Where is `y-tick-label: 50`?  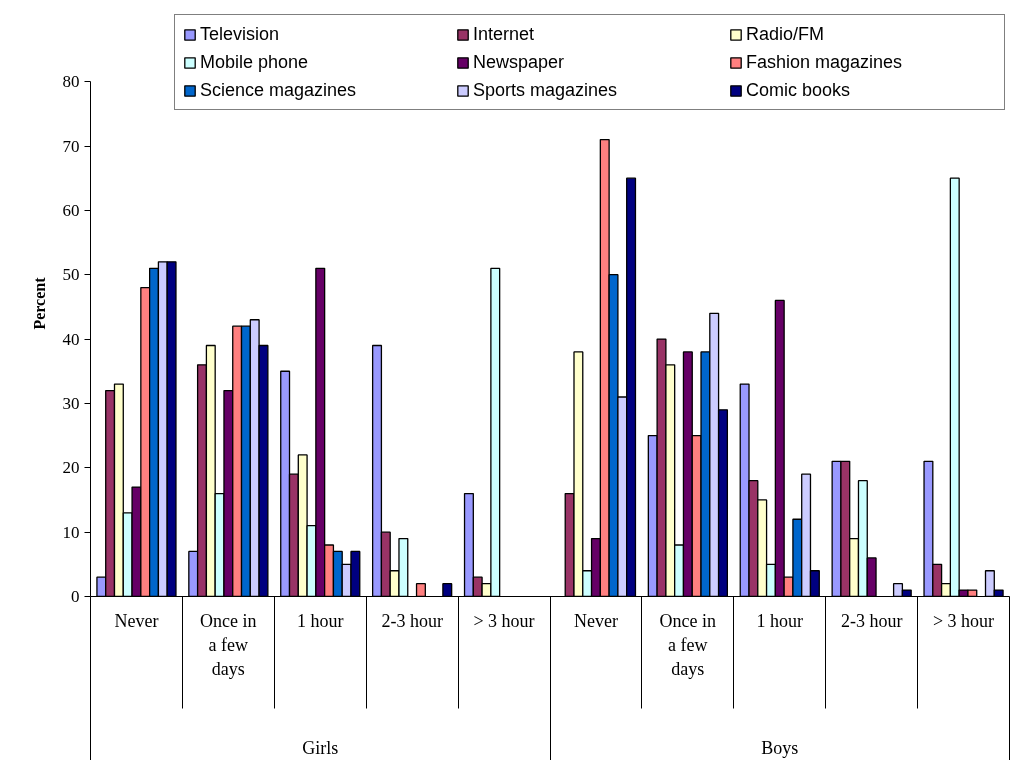
y-tick-label: 50 is located at coordinates (71, 275).